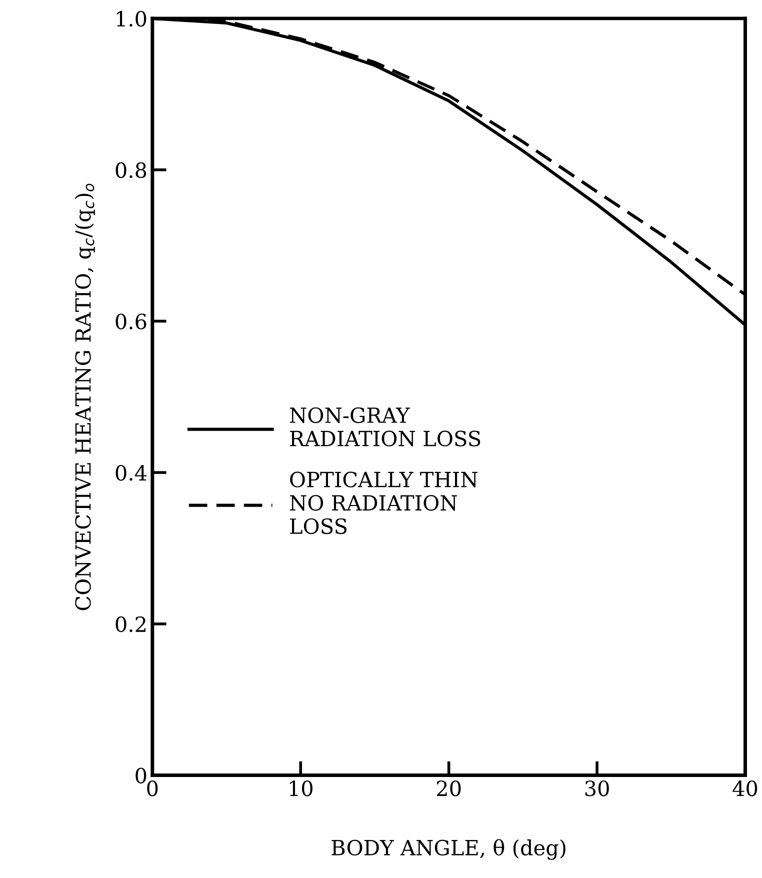 The height and width of the screenshot is (878, 762). Describe the element at coordinates (745, 788) in the screenshot. I see `x-tick-label: 40` at that location.